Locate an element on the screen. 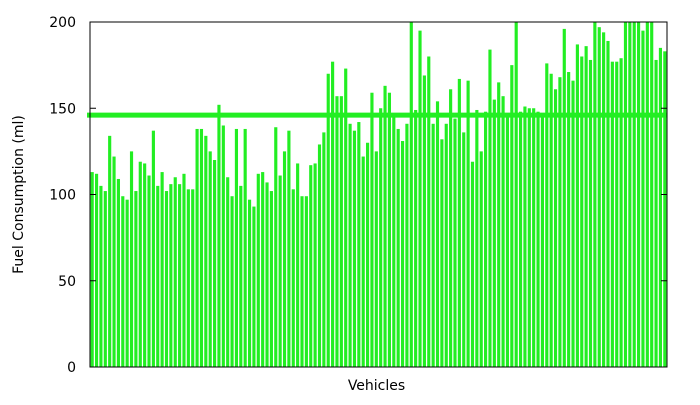 The height and width of the screenshot is (405, 700). x-axis-label: Vehicles is located at coordinates (376, 386).